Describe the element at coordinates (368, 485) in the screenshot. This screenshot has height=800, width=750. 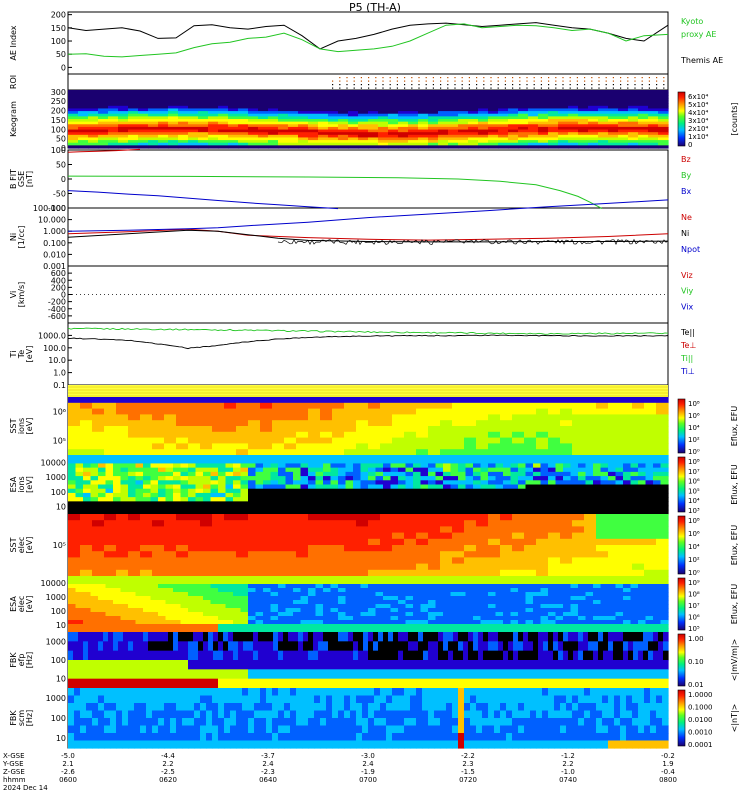
I see `esa_ion-heatmap` at that location.